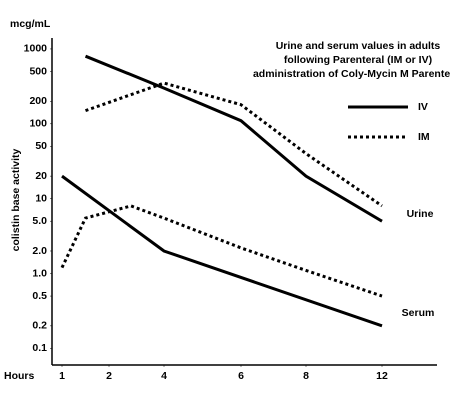 Image resolution: width=450 pixels, height=400 pixels. I want to click on x-tick-label: 8, so click(306, 376).